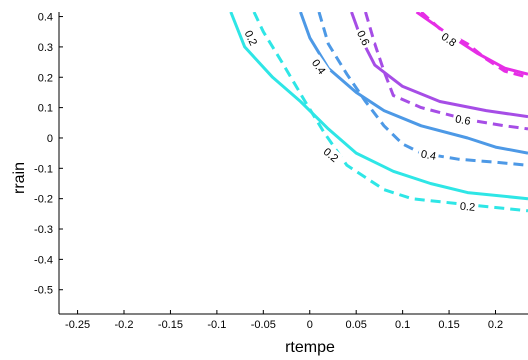 This screenshot has width=528, height=360. I want to click on x-tick-label: 0.1, so click(402, 325).